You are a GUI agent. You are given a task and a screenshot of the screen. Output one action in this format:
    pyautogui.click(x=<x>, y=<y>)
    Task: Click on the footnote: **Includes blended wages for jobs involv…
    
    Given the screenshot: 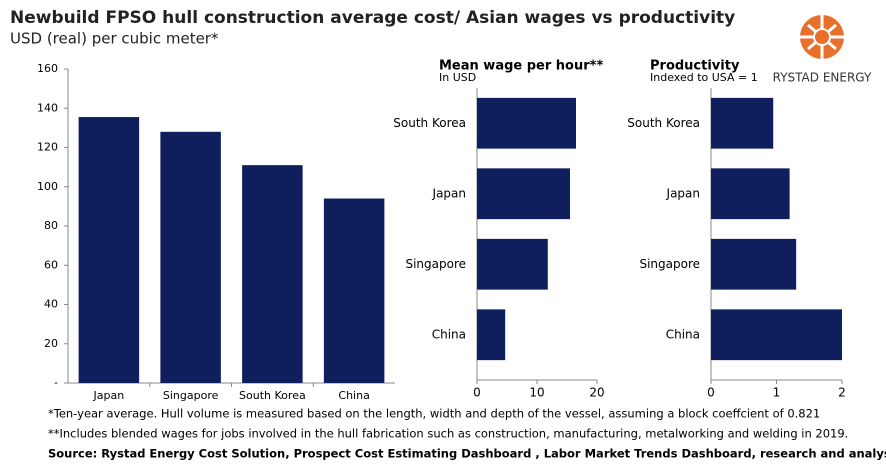 What is the action you would take?
    pyautogui.click(x=448, y=434)
    